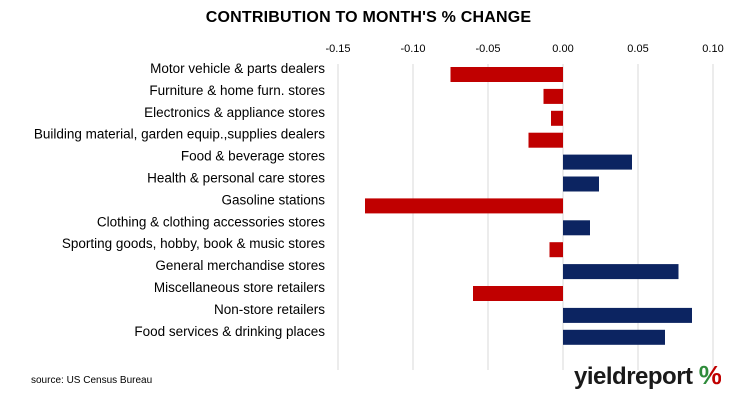 This screenshot has width=737, height=400. I want to click on category-label: Electronics & appliance stores, so click(234, 112).